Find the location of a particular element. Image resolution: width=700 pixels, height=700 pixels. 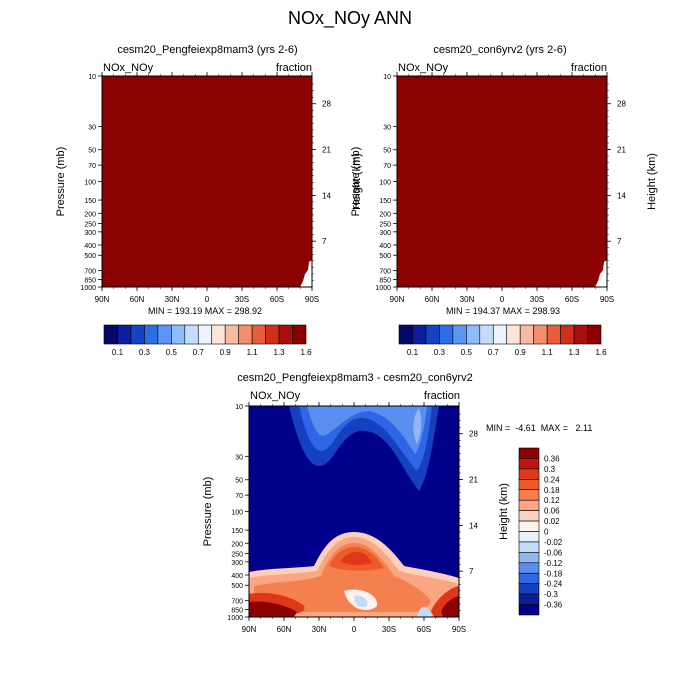

p1-ytick-label: 150 is located at coordinates (385, 201).